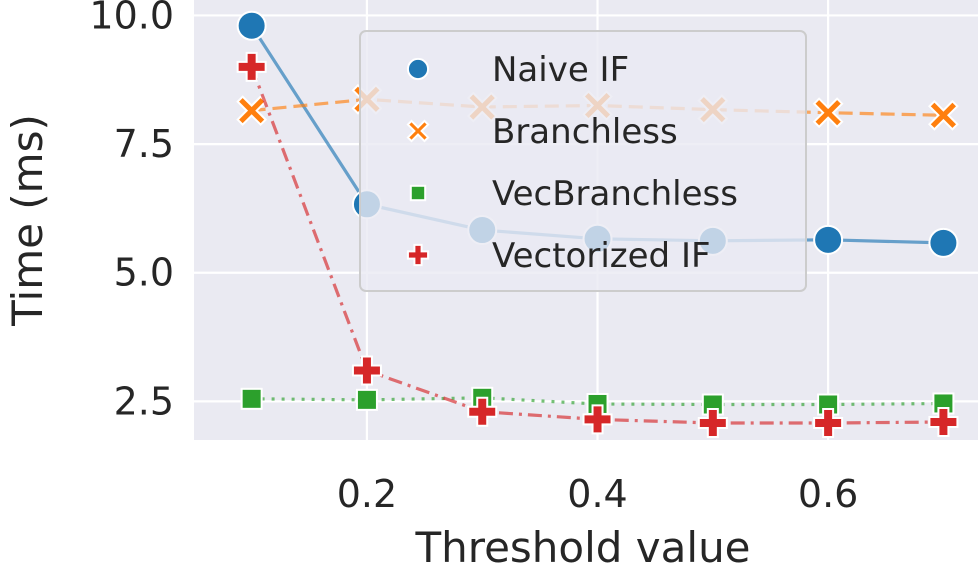 This screenshot has width=978, height=571. What do you see at coordinates (144, 144) in the screenshot?
I see `y-tick-label: 7.5` at bounding box center [144, 144].